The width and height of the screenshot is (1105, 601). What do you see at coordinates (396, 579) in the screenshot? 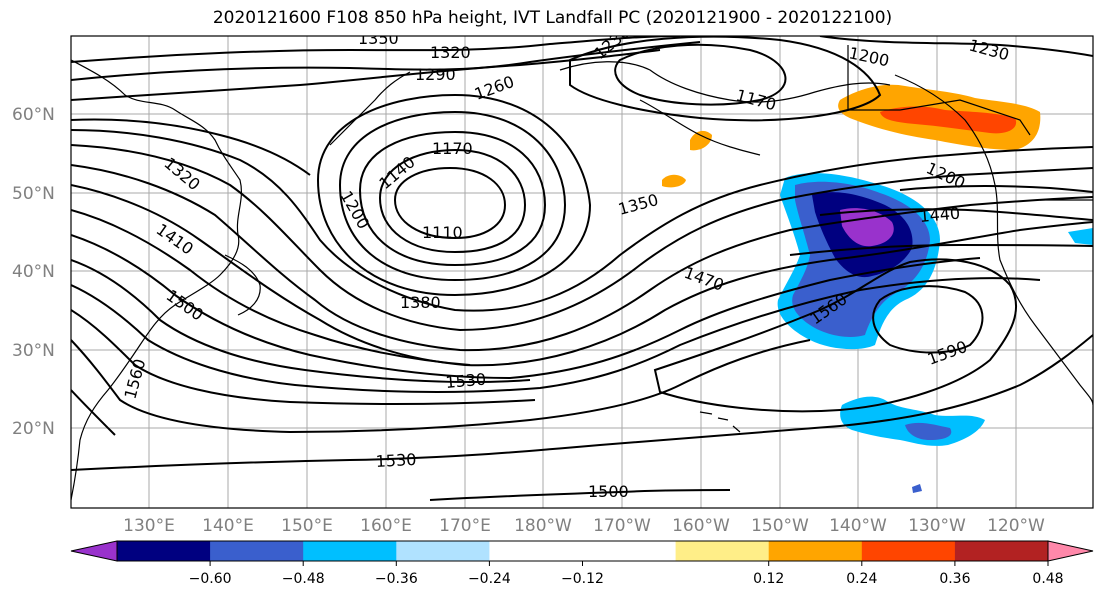
I see `colorbar-tick-label: −0.36` at bounding box center [396, 579].